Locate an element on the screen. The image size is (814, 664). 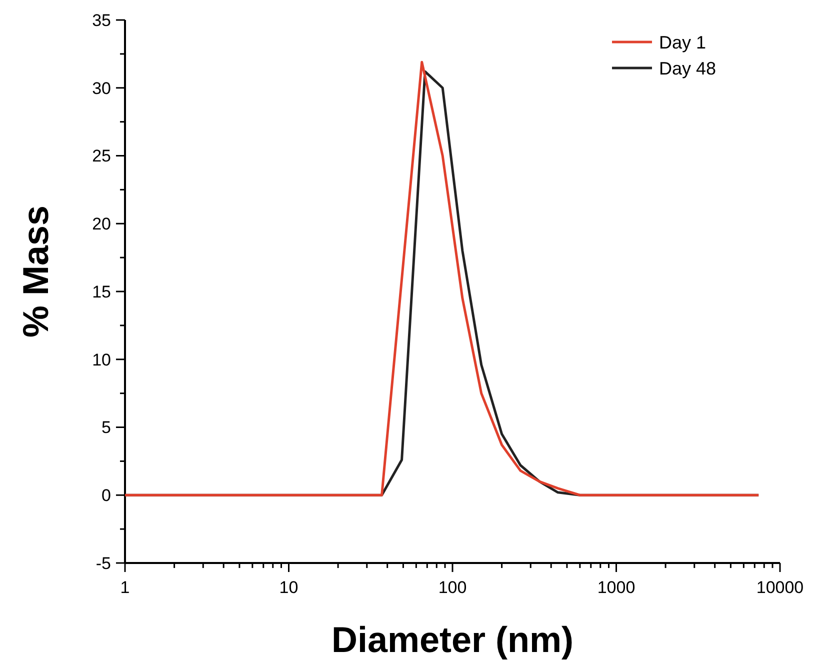
x-tick-label: 10000 is located at coordinates (780, 587).